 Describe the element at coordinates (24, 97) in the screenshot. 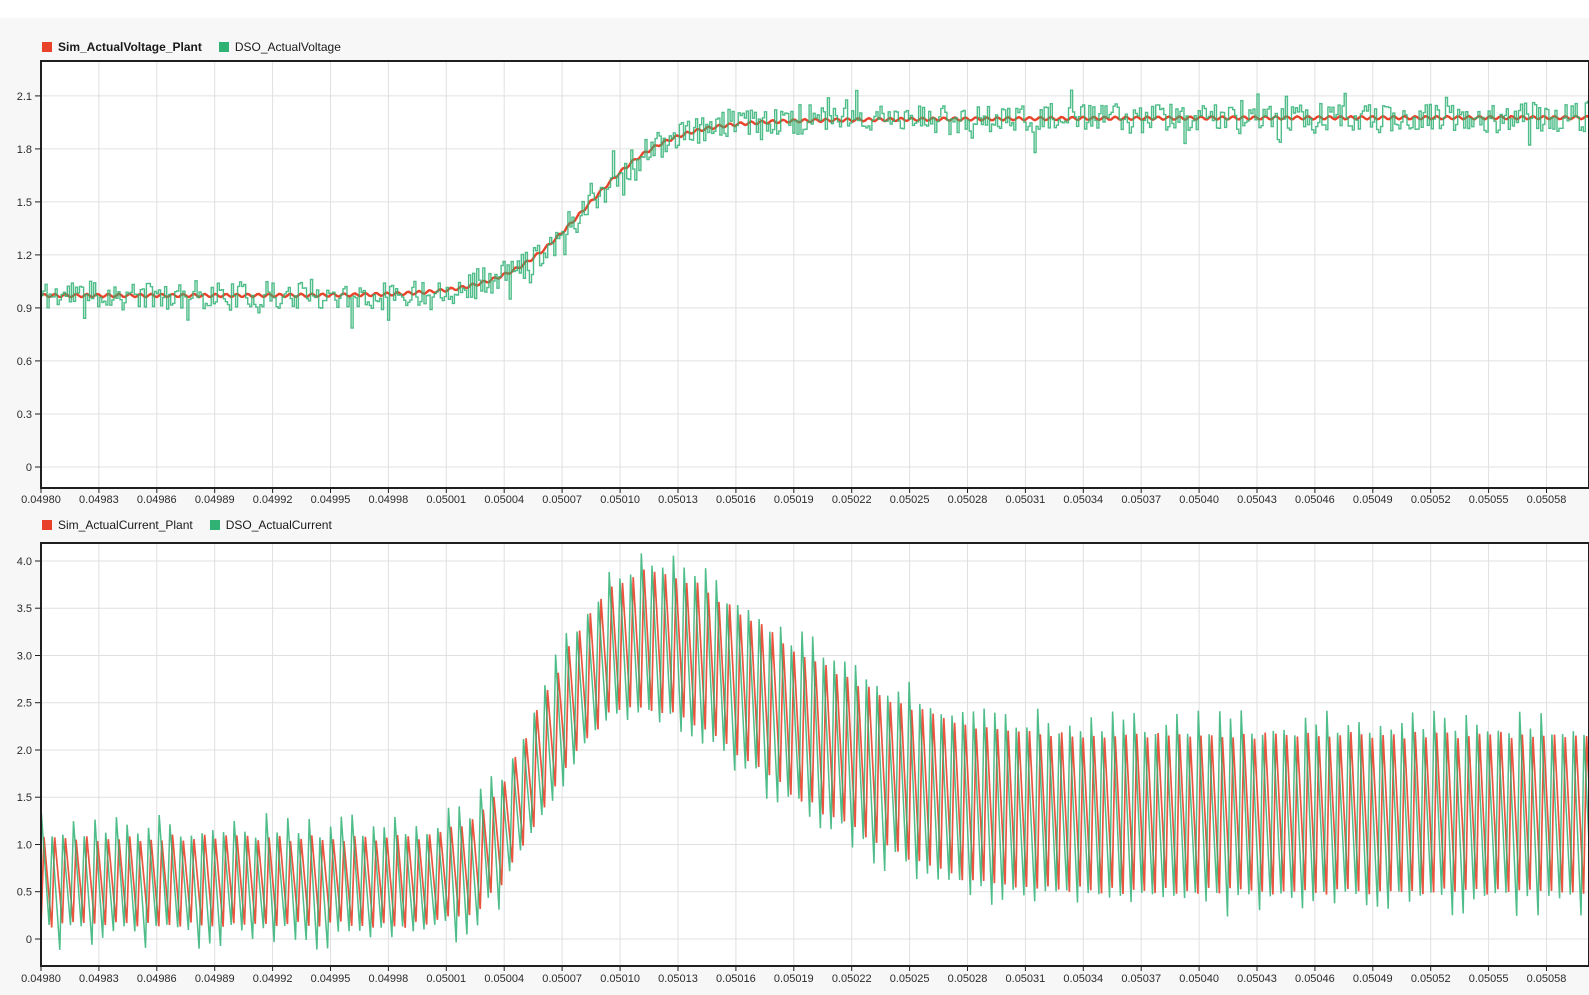

I see `y-tick-label: 2.1` at that location.